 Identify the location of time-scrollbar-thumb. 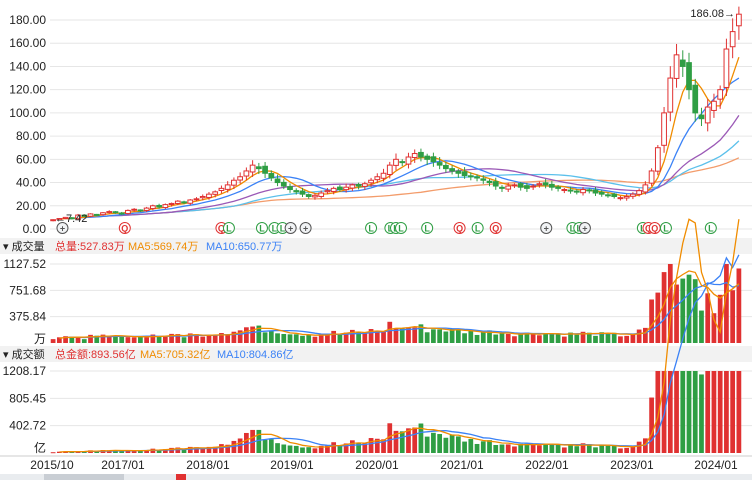
(84, 477).